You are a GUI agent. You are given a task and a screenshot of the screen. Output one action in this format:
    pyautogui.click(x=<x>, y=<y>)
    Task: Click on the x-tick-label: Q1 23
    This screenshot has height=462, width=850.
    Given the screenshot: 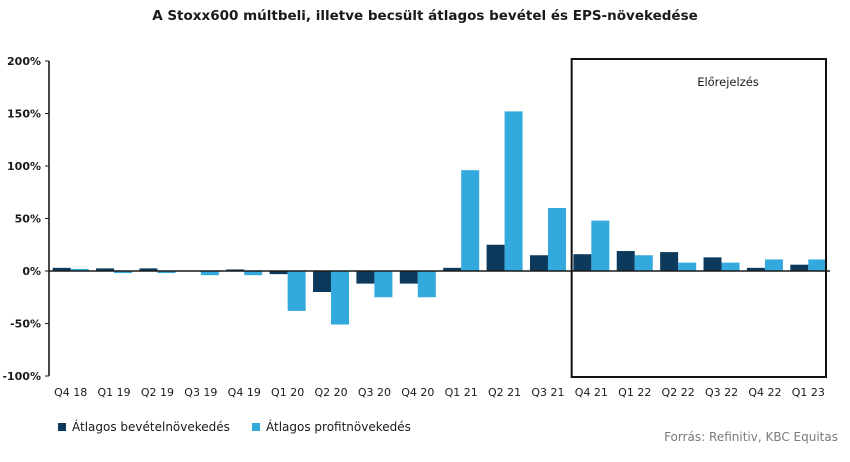 What is the action you would take?
    pyautogui.click(x=808, y=392)
    